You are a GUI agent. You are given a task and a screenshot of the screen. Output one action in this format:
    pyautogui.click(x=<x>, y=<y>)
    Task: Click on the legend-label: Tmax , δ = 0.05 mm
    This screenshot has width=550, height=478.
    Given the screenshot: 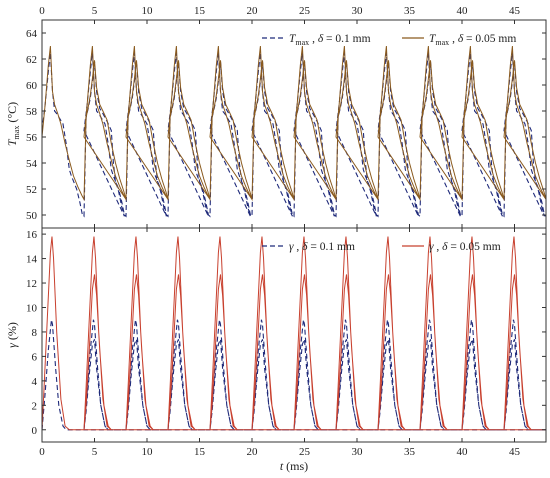 What is the action you would take?
    pyautogui.click(x=472, y=40)
    